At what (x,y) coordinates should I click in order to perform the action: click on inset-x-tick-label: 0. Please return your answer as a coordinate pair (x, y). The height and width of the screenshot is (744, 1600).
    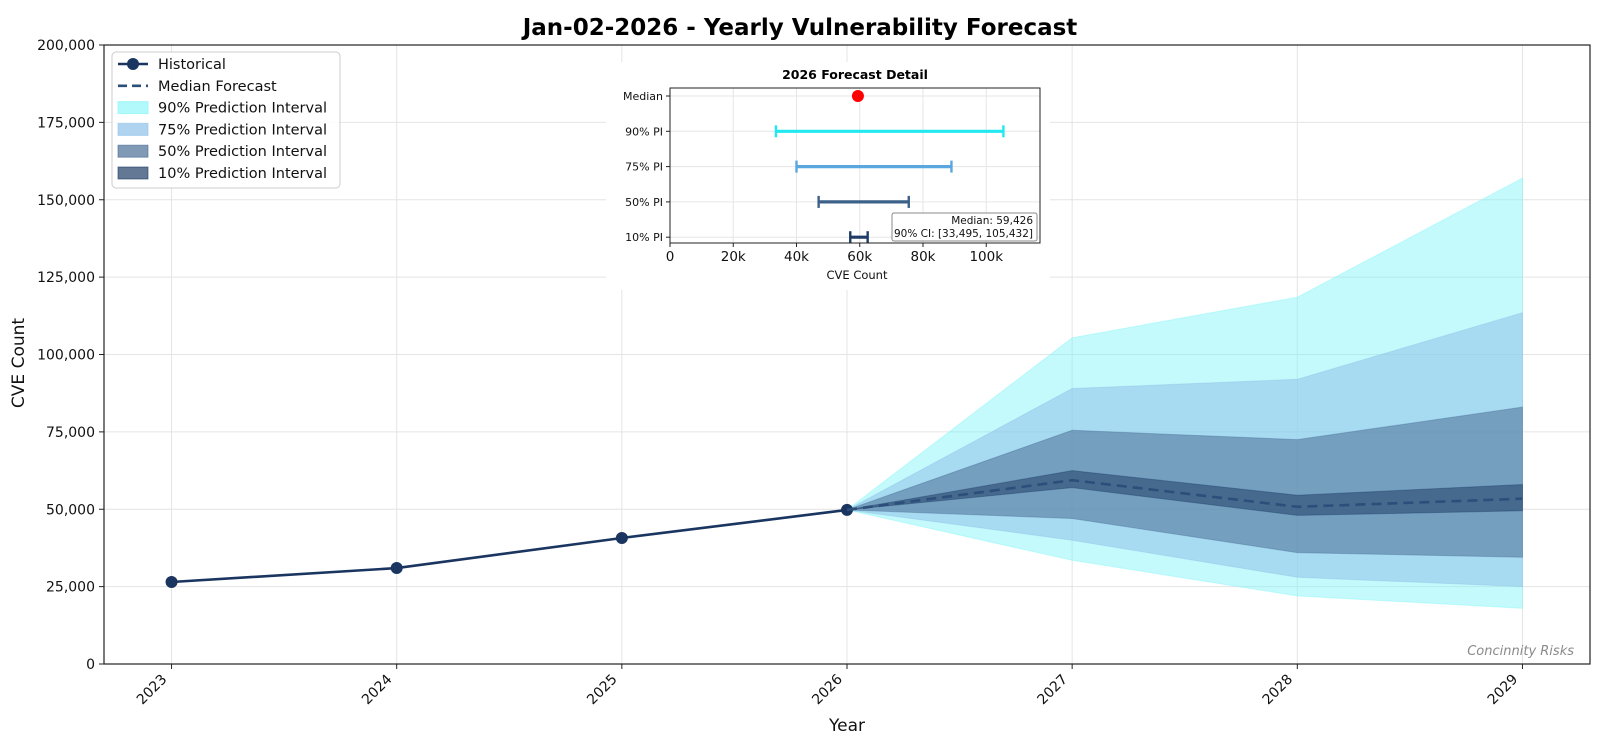
    Looking at the image, I should click on (670, 257).